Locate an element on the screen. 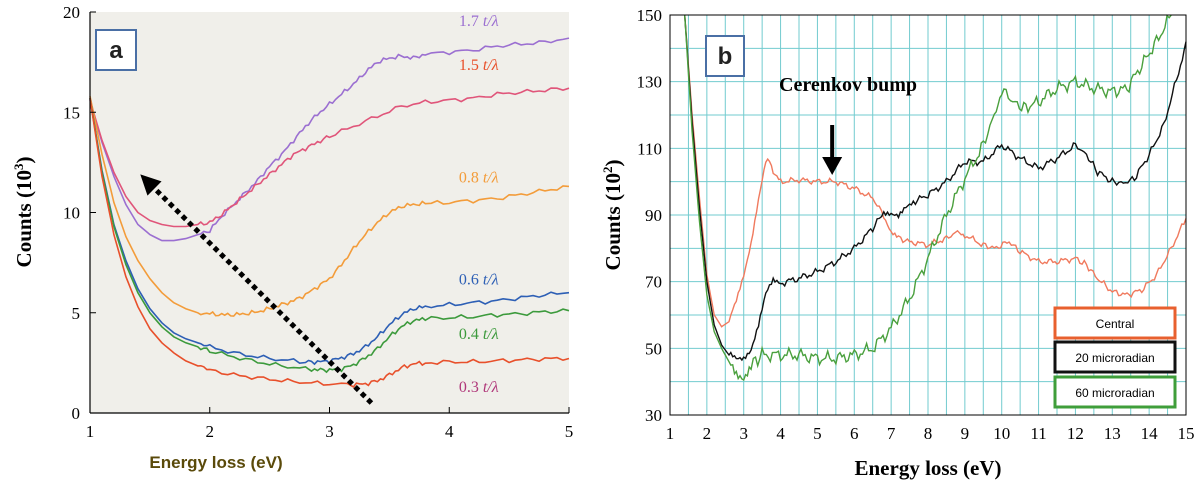  panel-b-y-tick-label: 30 is located at coordinates (653, 415).